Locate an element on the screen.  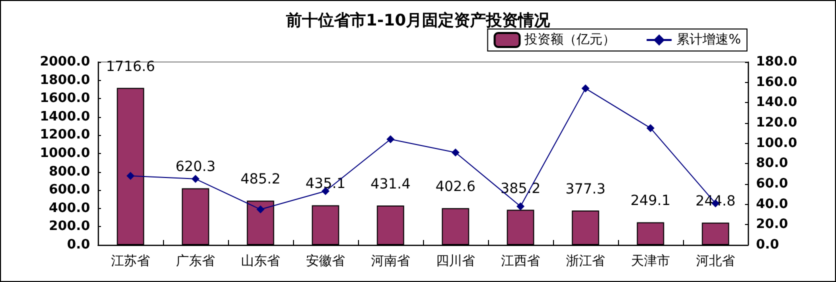
x-tick-label: 天津市 is located at coordinates (650, 261).